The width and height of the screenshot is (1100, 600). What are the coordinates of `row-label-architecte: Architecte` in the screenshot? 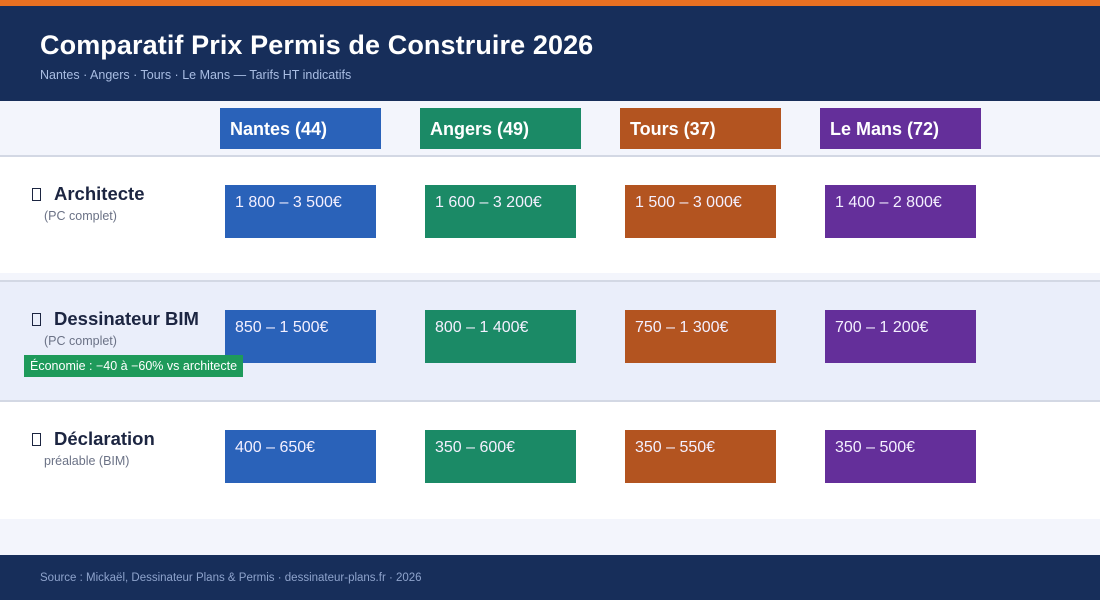 It's located at (88, 194).